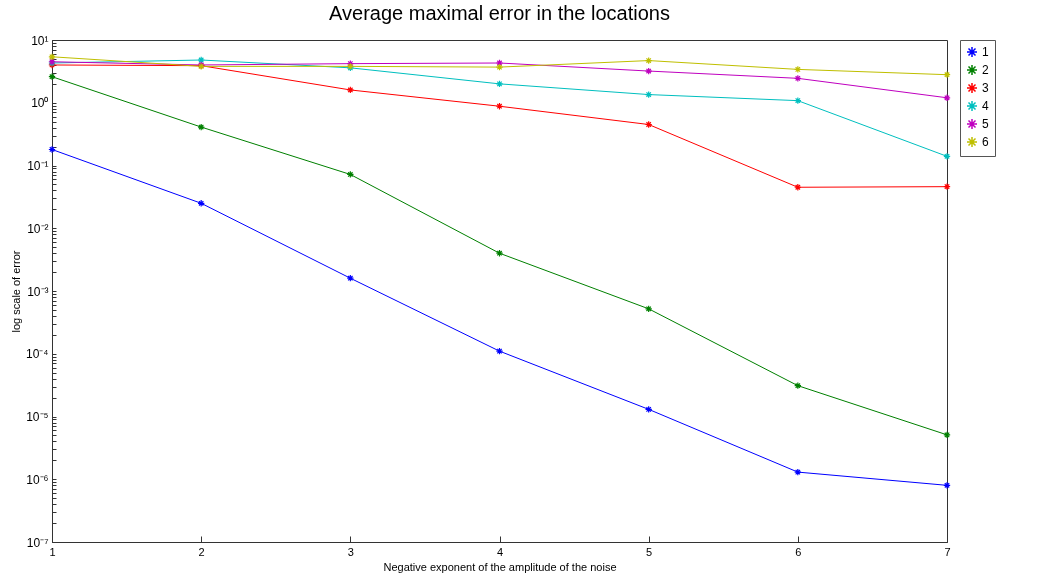  I want to click on y-tick-label: 10⁻⁷, so click(37, 542).